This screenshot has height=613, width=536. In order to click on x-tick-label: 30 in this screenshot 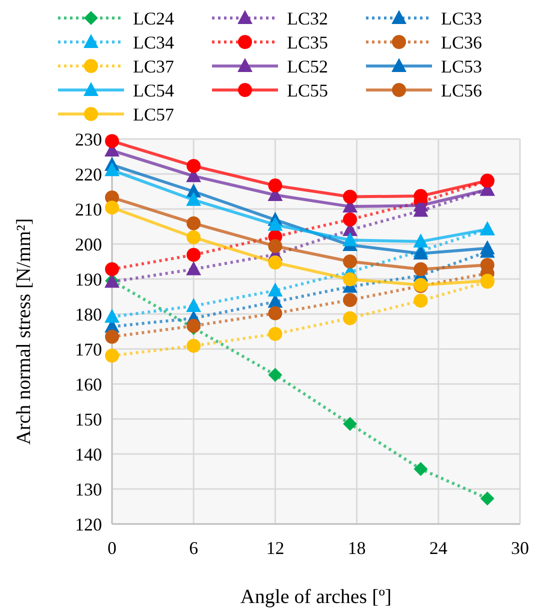, I will do `click(520, 548)`.